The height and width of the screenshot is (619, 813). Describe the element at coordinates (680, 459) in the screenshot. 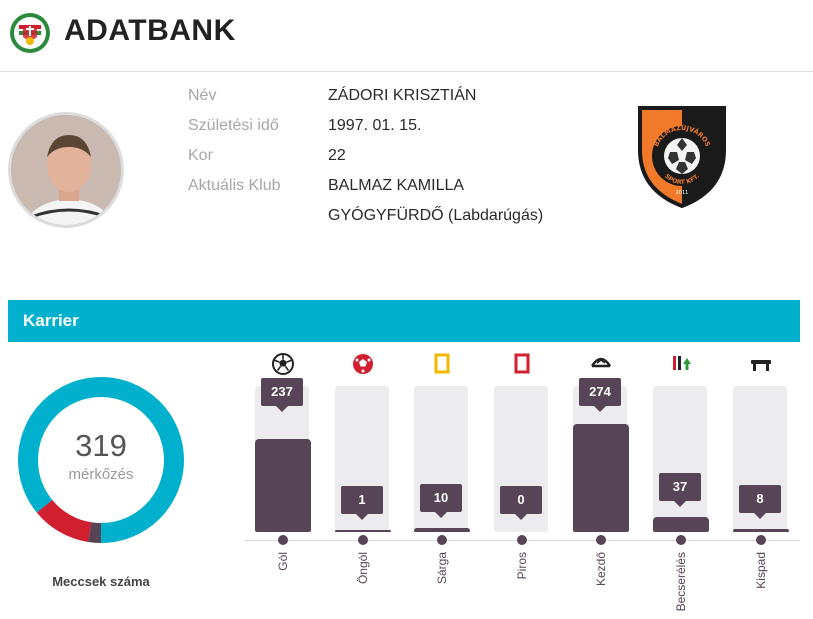

I see `bar-track` at that location.